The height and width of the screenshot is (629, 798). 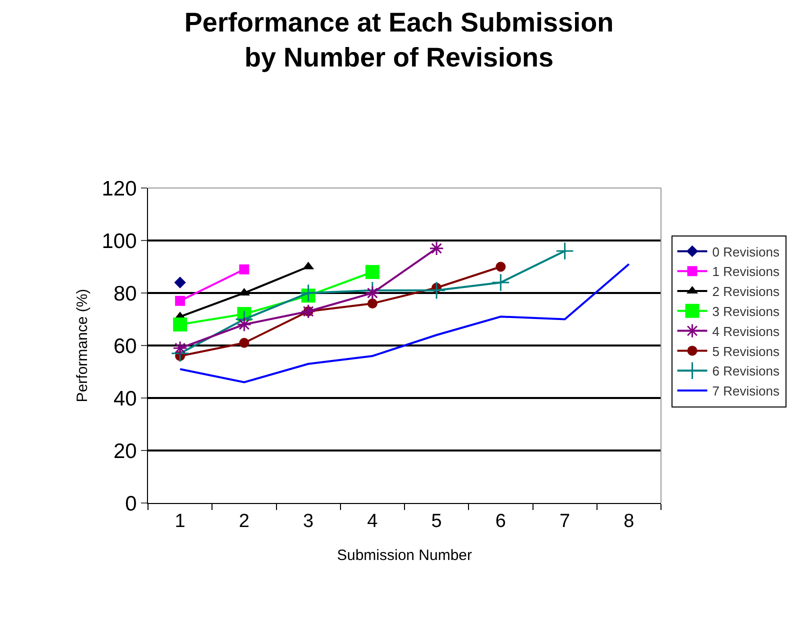 What do you see at coordinates (746, 272) in the screenshot?
I see `legend-label: 1 Revisions` at bounding box center [746, 272].